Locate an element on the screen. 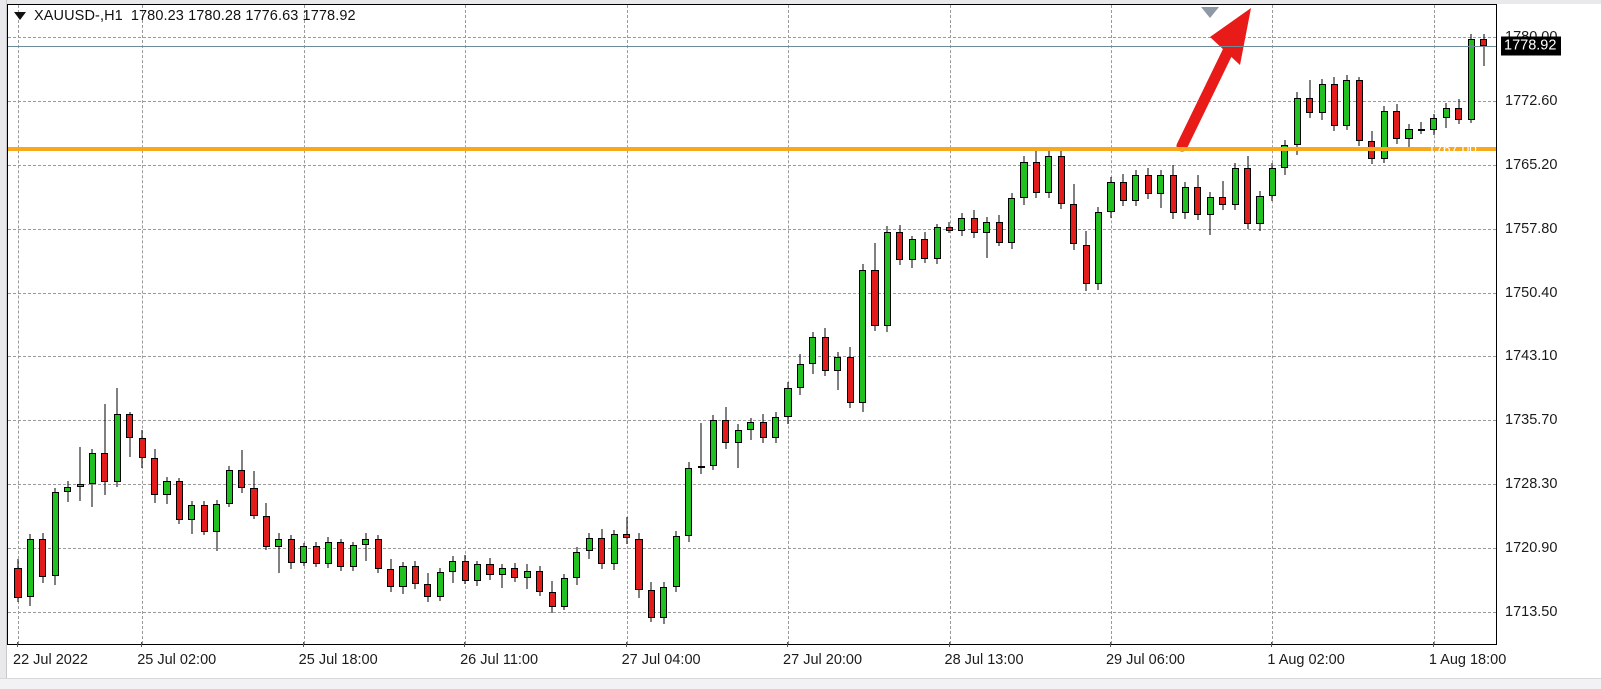  time-axis-tick: 25 Jul 18:00 is located at coordinates (338, 660).